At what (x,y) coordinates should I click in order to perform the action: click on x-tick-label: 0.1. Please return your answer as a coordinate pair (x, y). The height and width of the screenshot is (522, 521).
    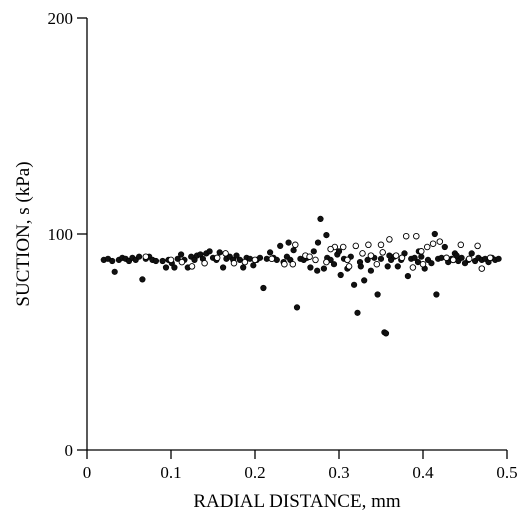
    Looking at the image, I should click on (170, 472).